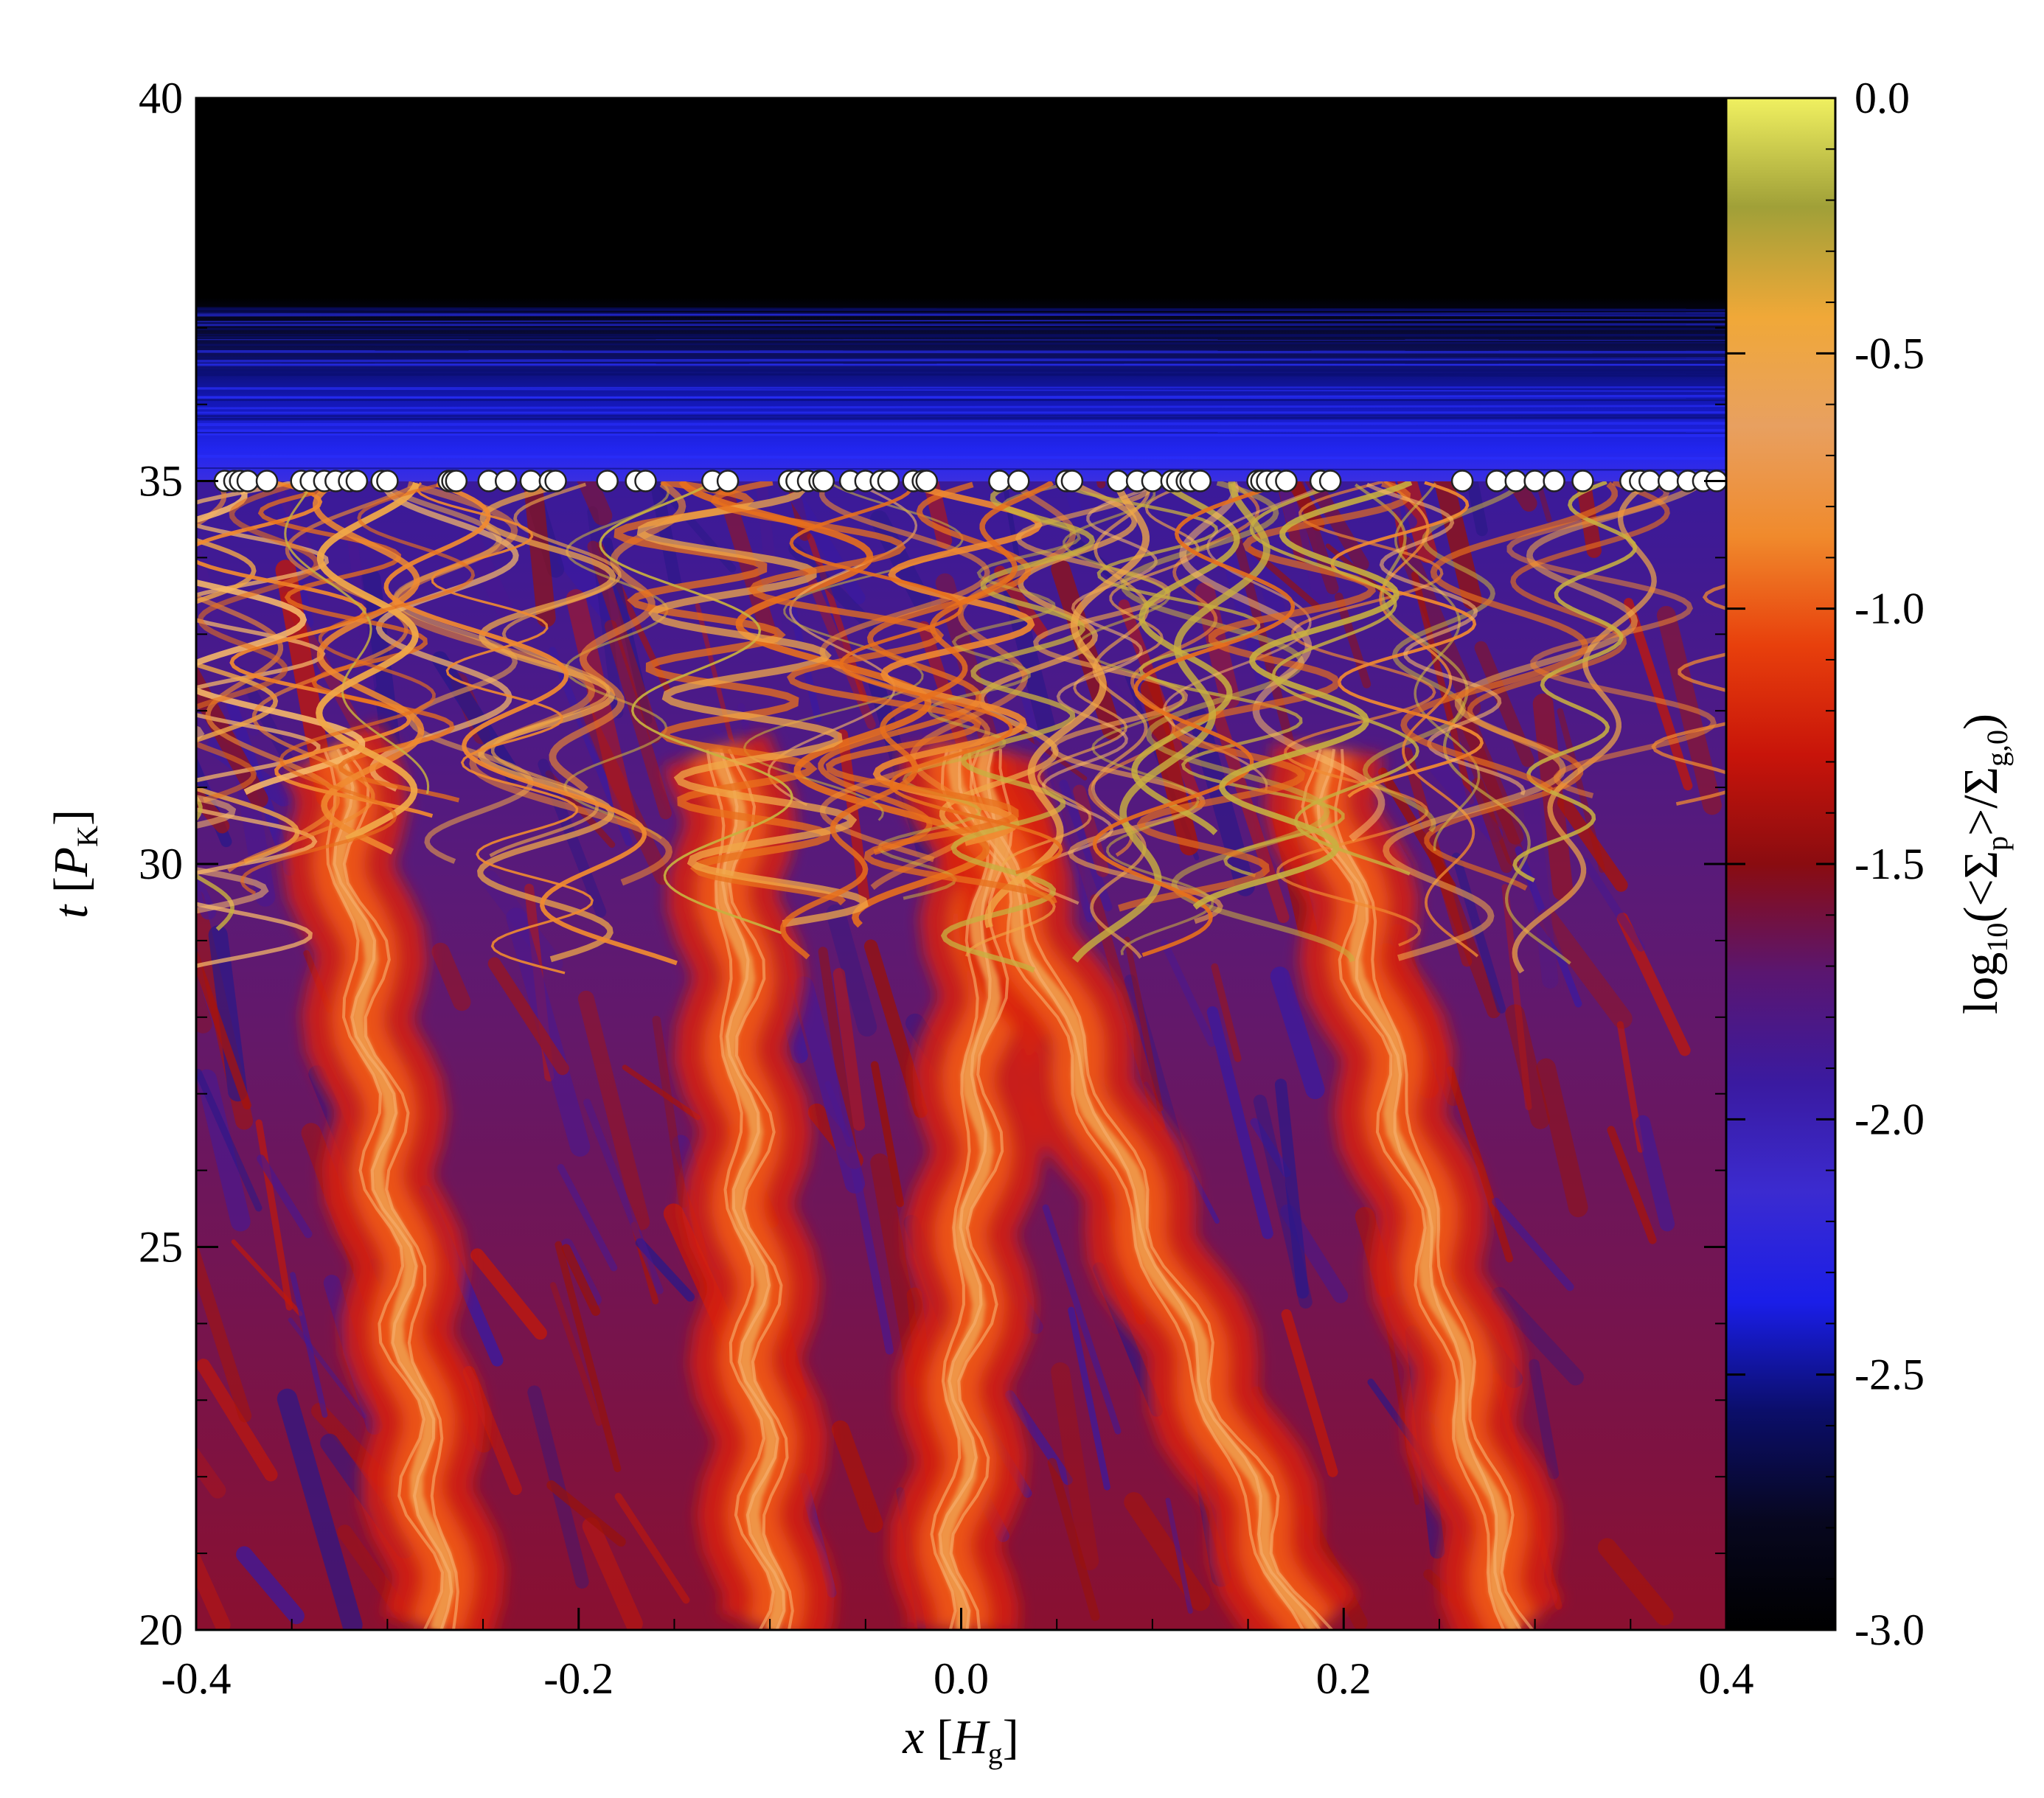 This screenshot has width=2044, height=1798. What do you see at coordinates (1890, 609) in the screenshot?
I see `colorbar-tick-label: -1.0` at bounding box center [1890, 609].